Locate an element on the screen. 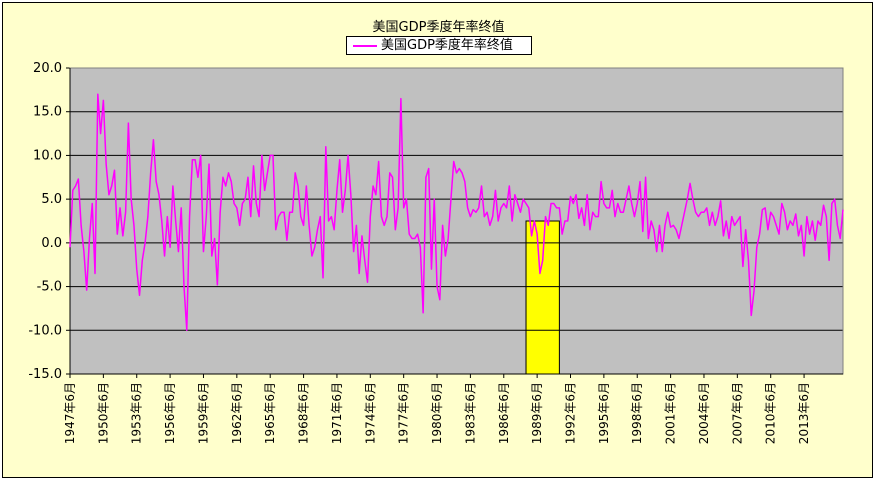 This screenshot has height=482, width=877. x-tick-label: 2010年6月 is located at coordinates (771, 413).